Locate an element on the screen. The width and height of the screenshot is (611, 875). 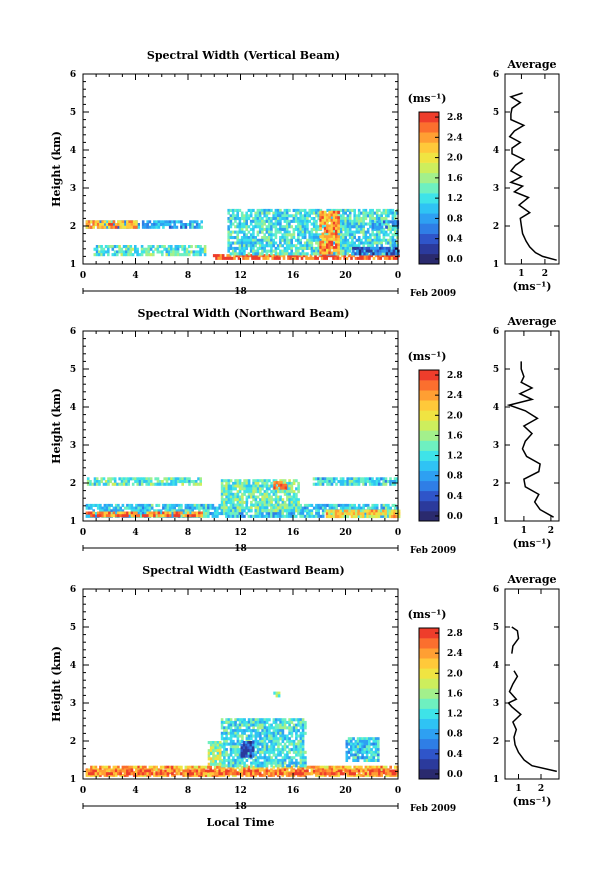
x-tick-label: 12 is located at coordinates (240, 276).